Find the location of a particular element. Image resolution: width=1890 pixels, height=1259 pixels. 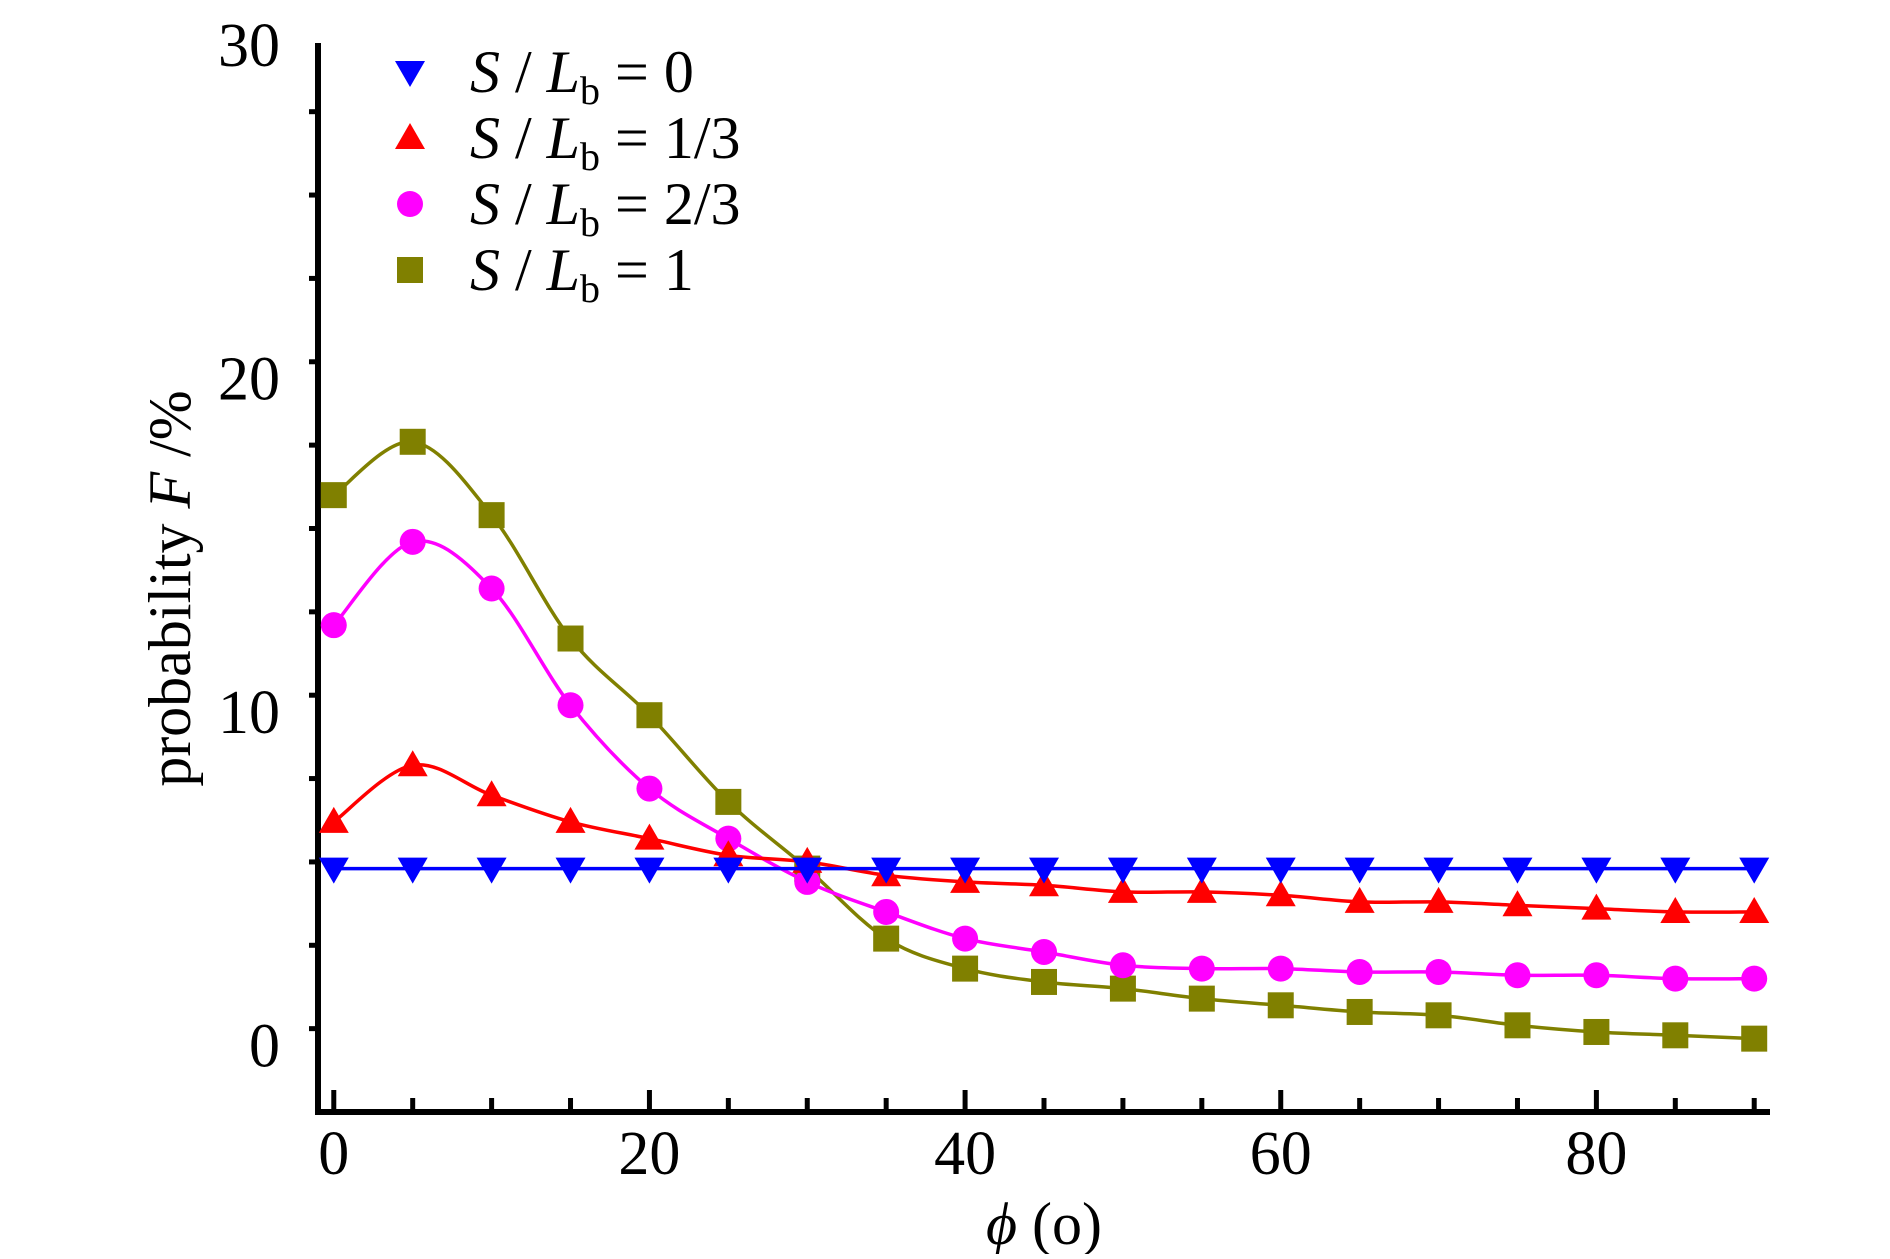

y-tick-label: 20 is located at coordinates (249, 379).